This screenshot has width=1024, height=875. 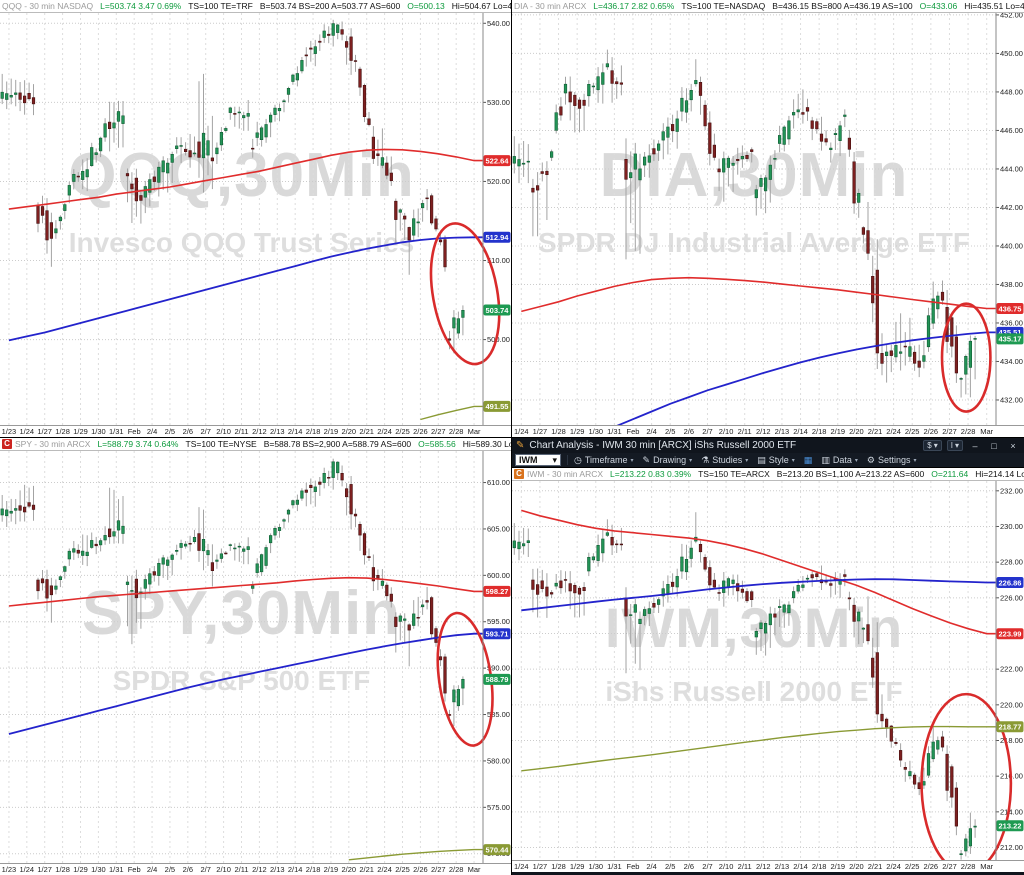 I want to click on toolbar-divider, so click(x=567, y=460).